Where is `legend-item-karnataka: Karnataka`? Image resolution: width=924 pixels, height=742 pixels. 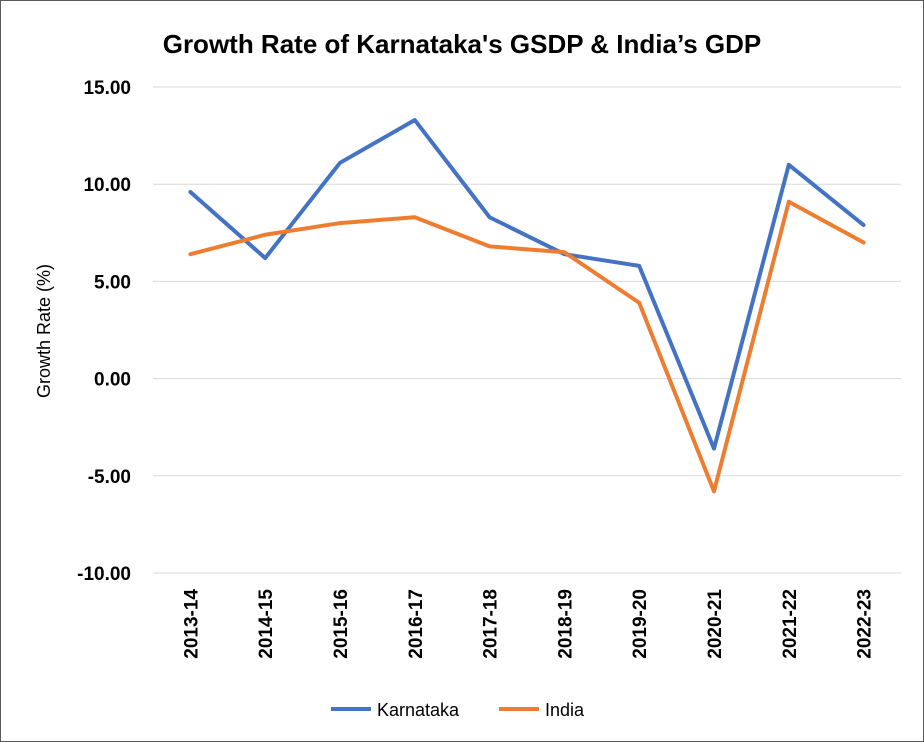 legend-item-karnataka: Karnataka is located at coordinates (395, 710).